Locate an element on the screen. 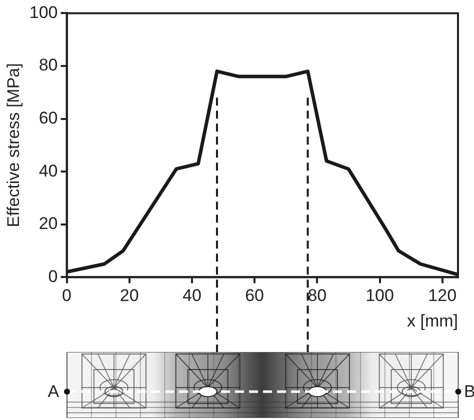 The height and width of the screenshot is (420, 474). y-tick-label: 0 is located at coordinates (53, 276).